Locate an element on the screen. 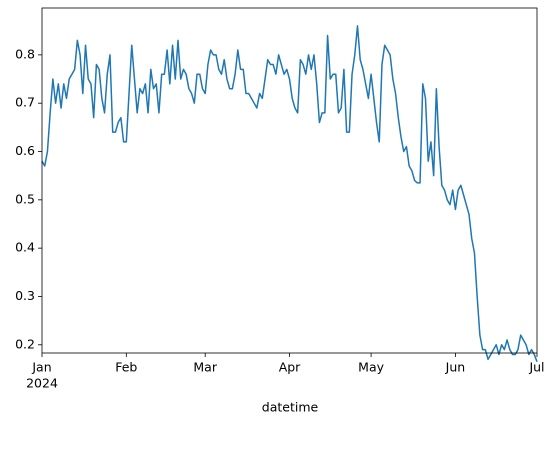  y-tick-label: 0.2 is located at coordinates (25, 343).